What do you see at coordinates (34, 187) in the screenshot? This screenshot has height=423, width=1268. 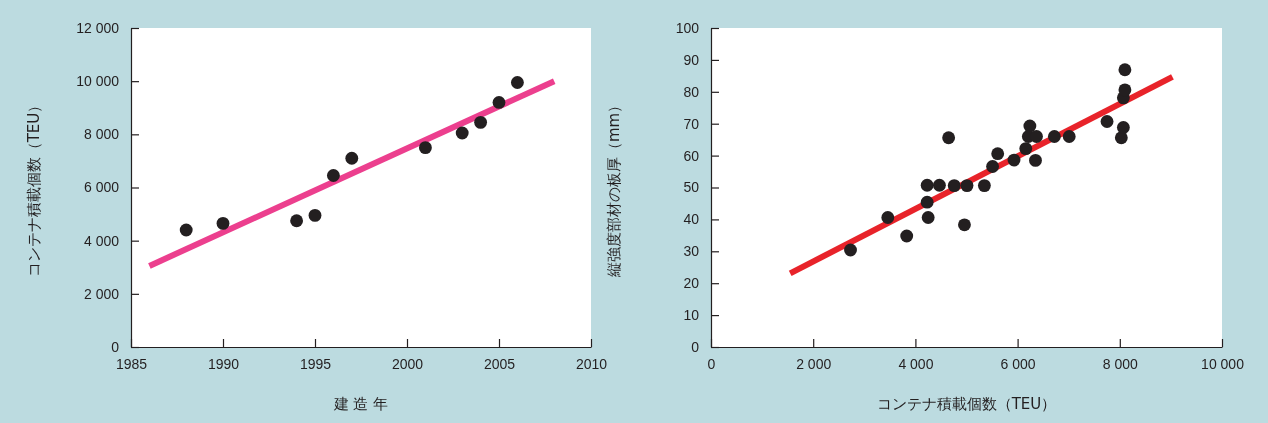 I see `y-axis-title: コンテナ積載個数（TEU）` at bounding box center [34, 187].